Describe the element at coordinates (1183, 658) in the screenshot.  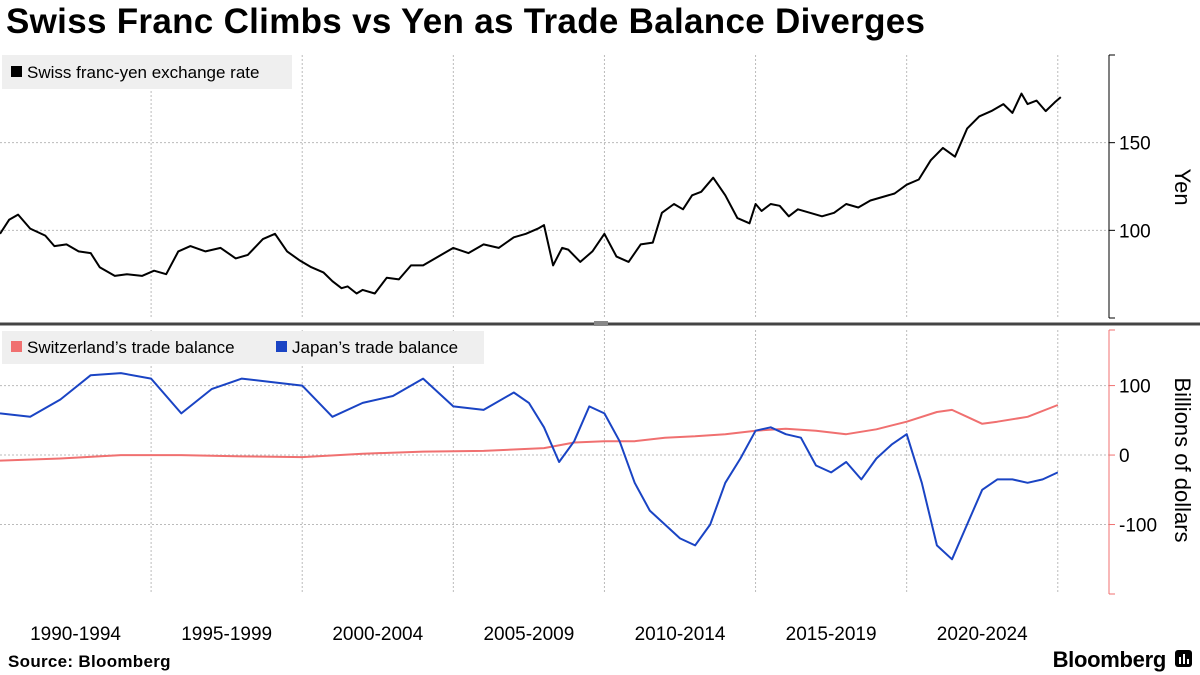
I see `bloomberg-icon` at that location.